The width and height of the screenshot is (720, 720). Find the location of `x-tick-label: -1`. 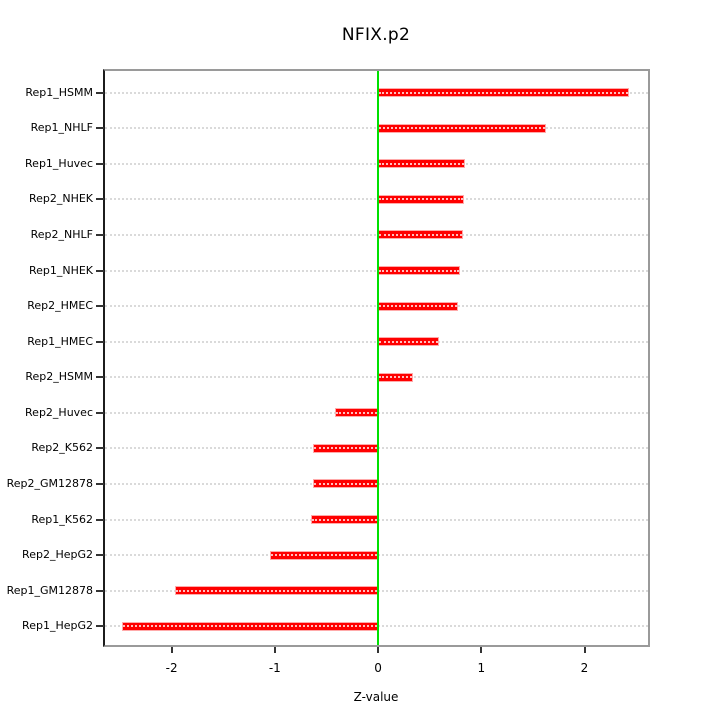

x-tick-label: -1 is located at coordinates (274, 668).